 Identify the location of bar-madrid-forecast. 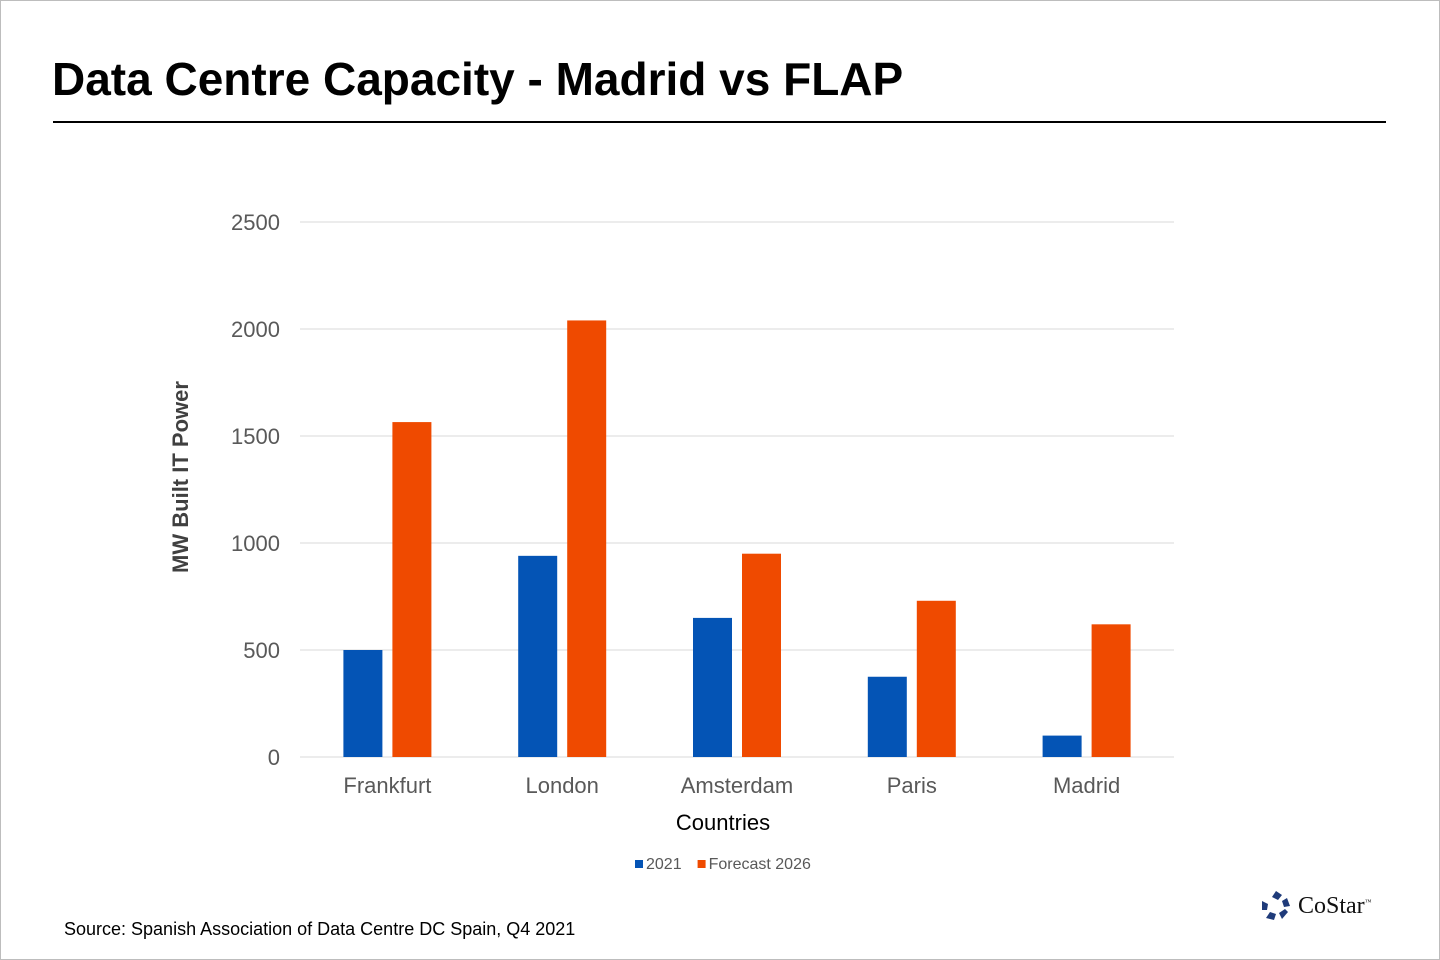
(1111, 690).